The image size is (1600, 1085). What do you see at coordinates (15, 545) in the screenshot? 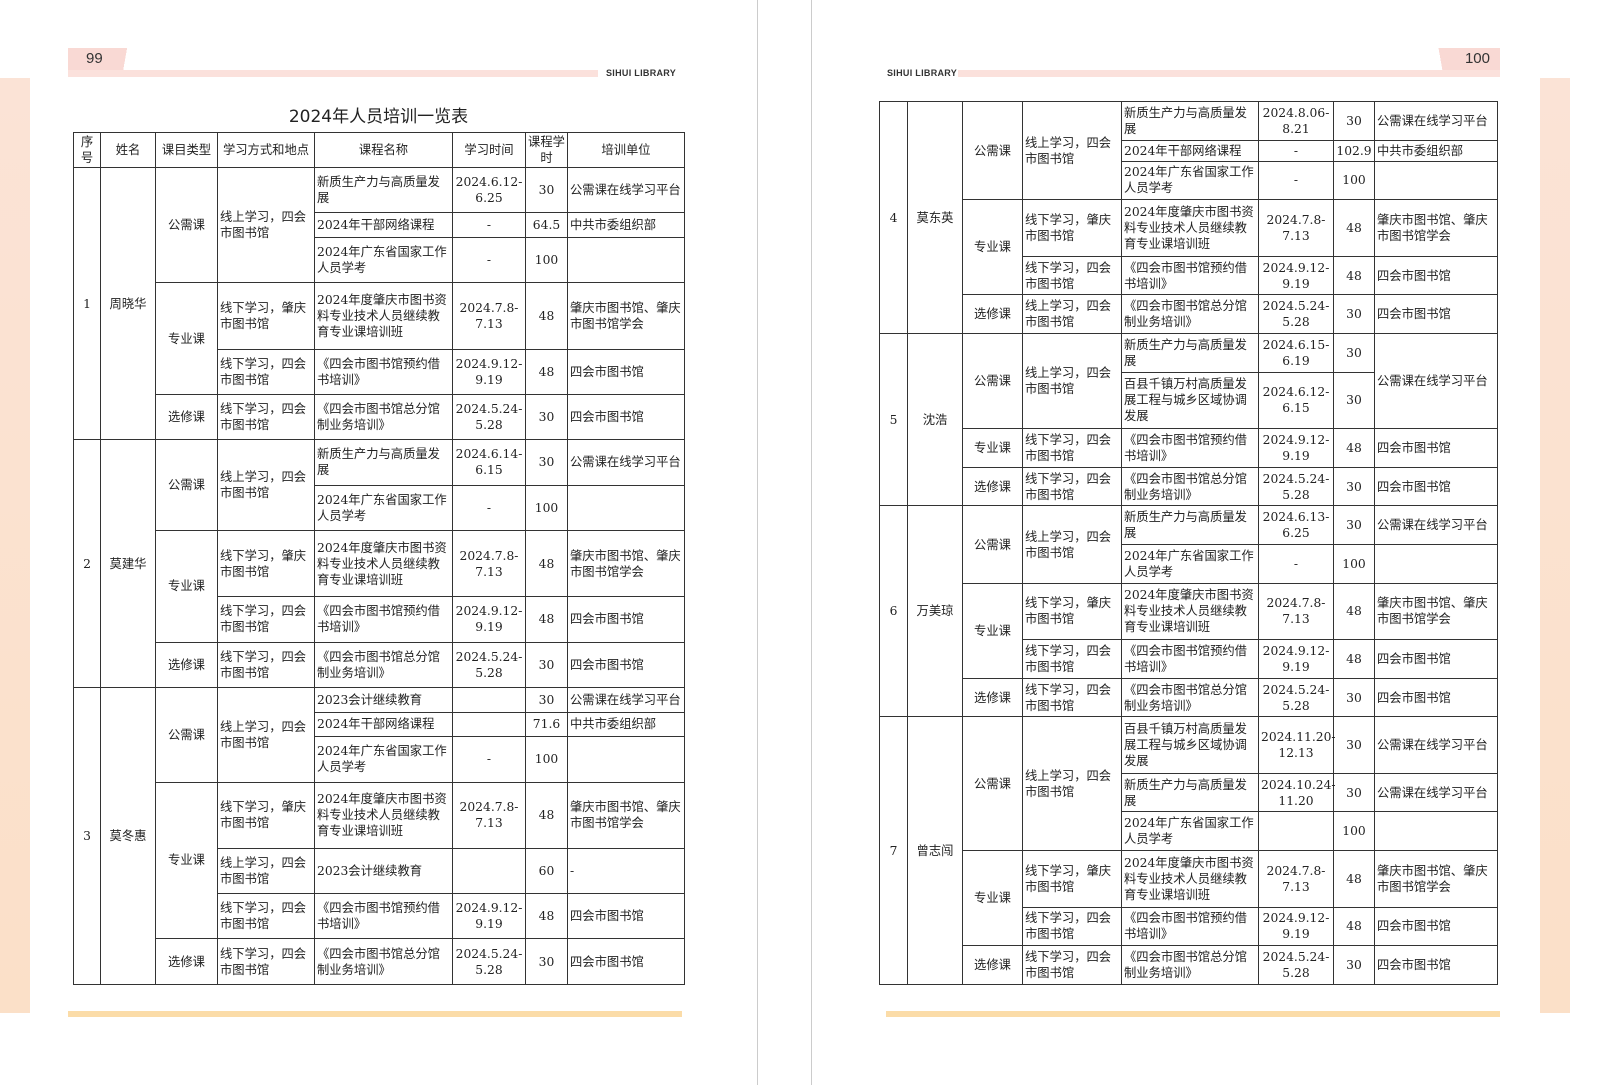
I see `left-edge-decoration` at bounding box center [15, 545].